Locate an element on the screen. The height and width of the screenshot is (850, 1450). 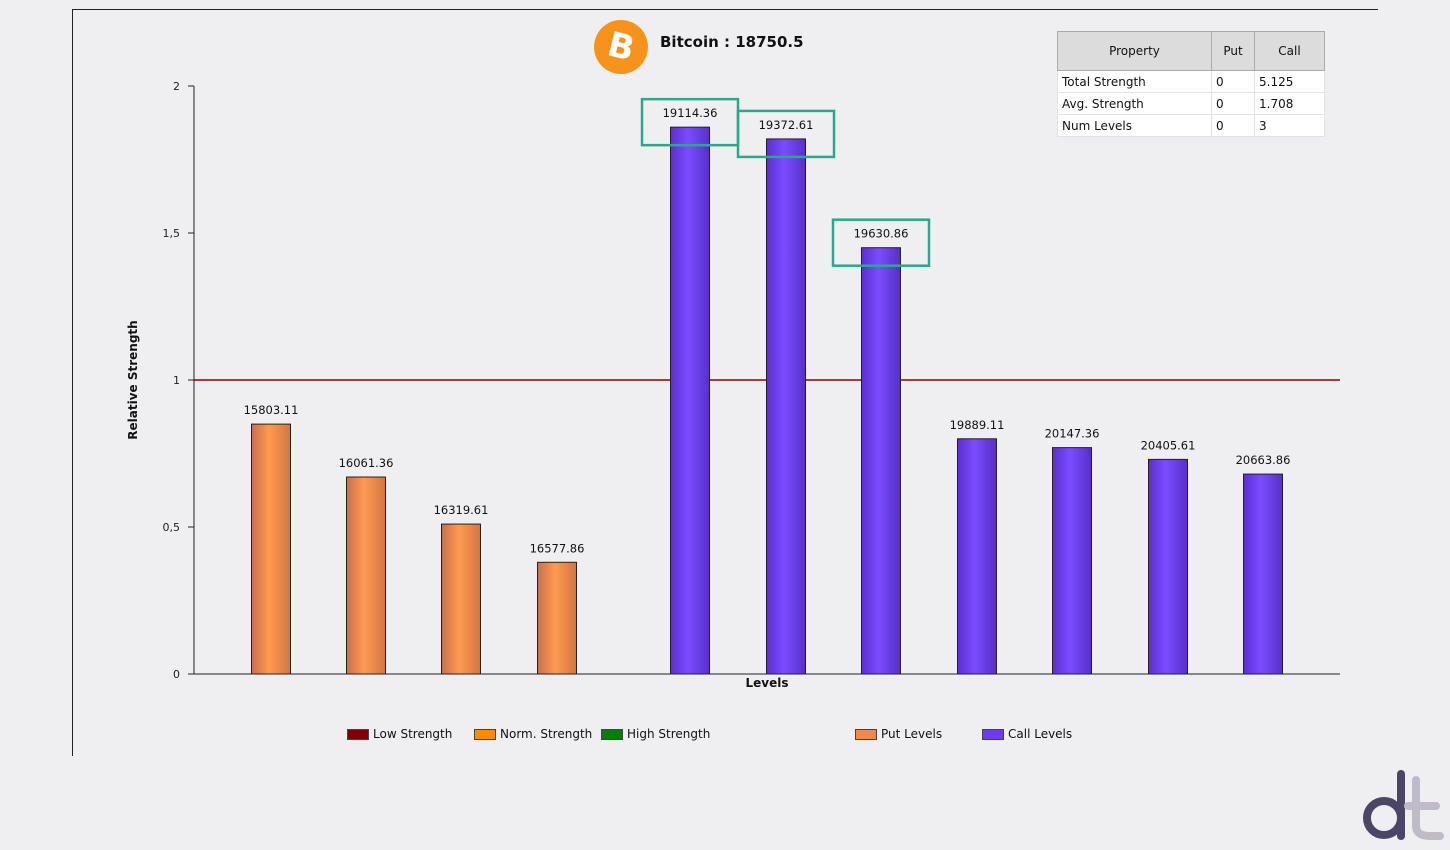
legend-swatch-norm-strength is located at coordinates (485, 734).